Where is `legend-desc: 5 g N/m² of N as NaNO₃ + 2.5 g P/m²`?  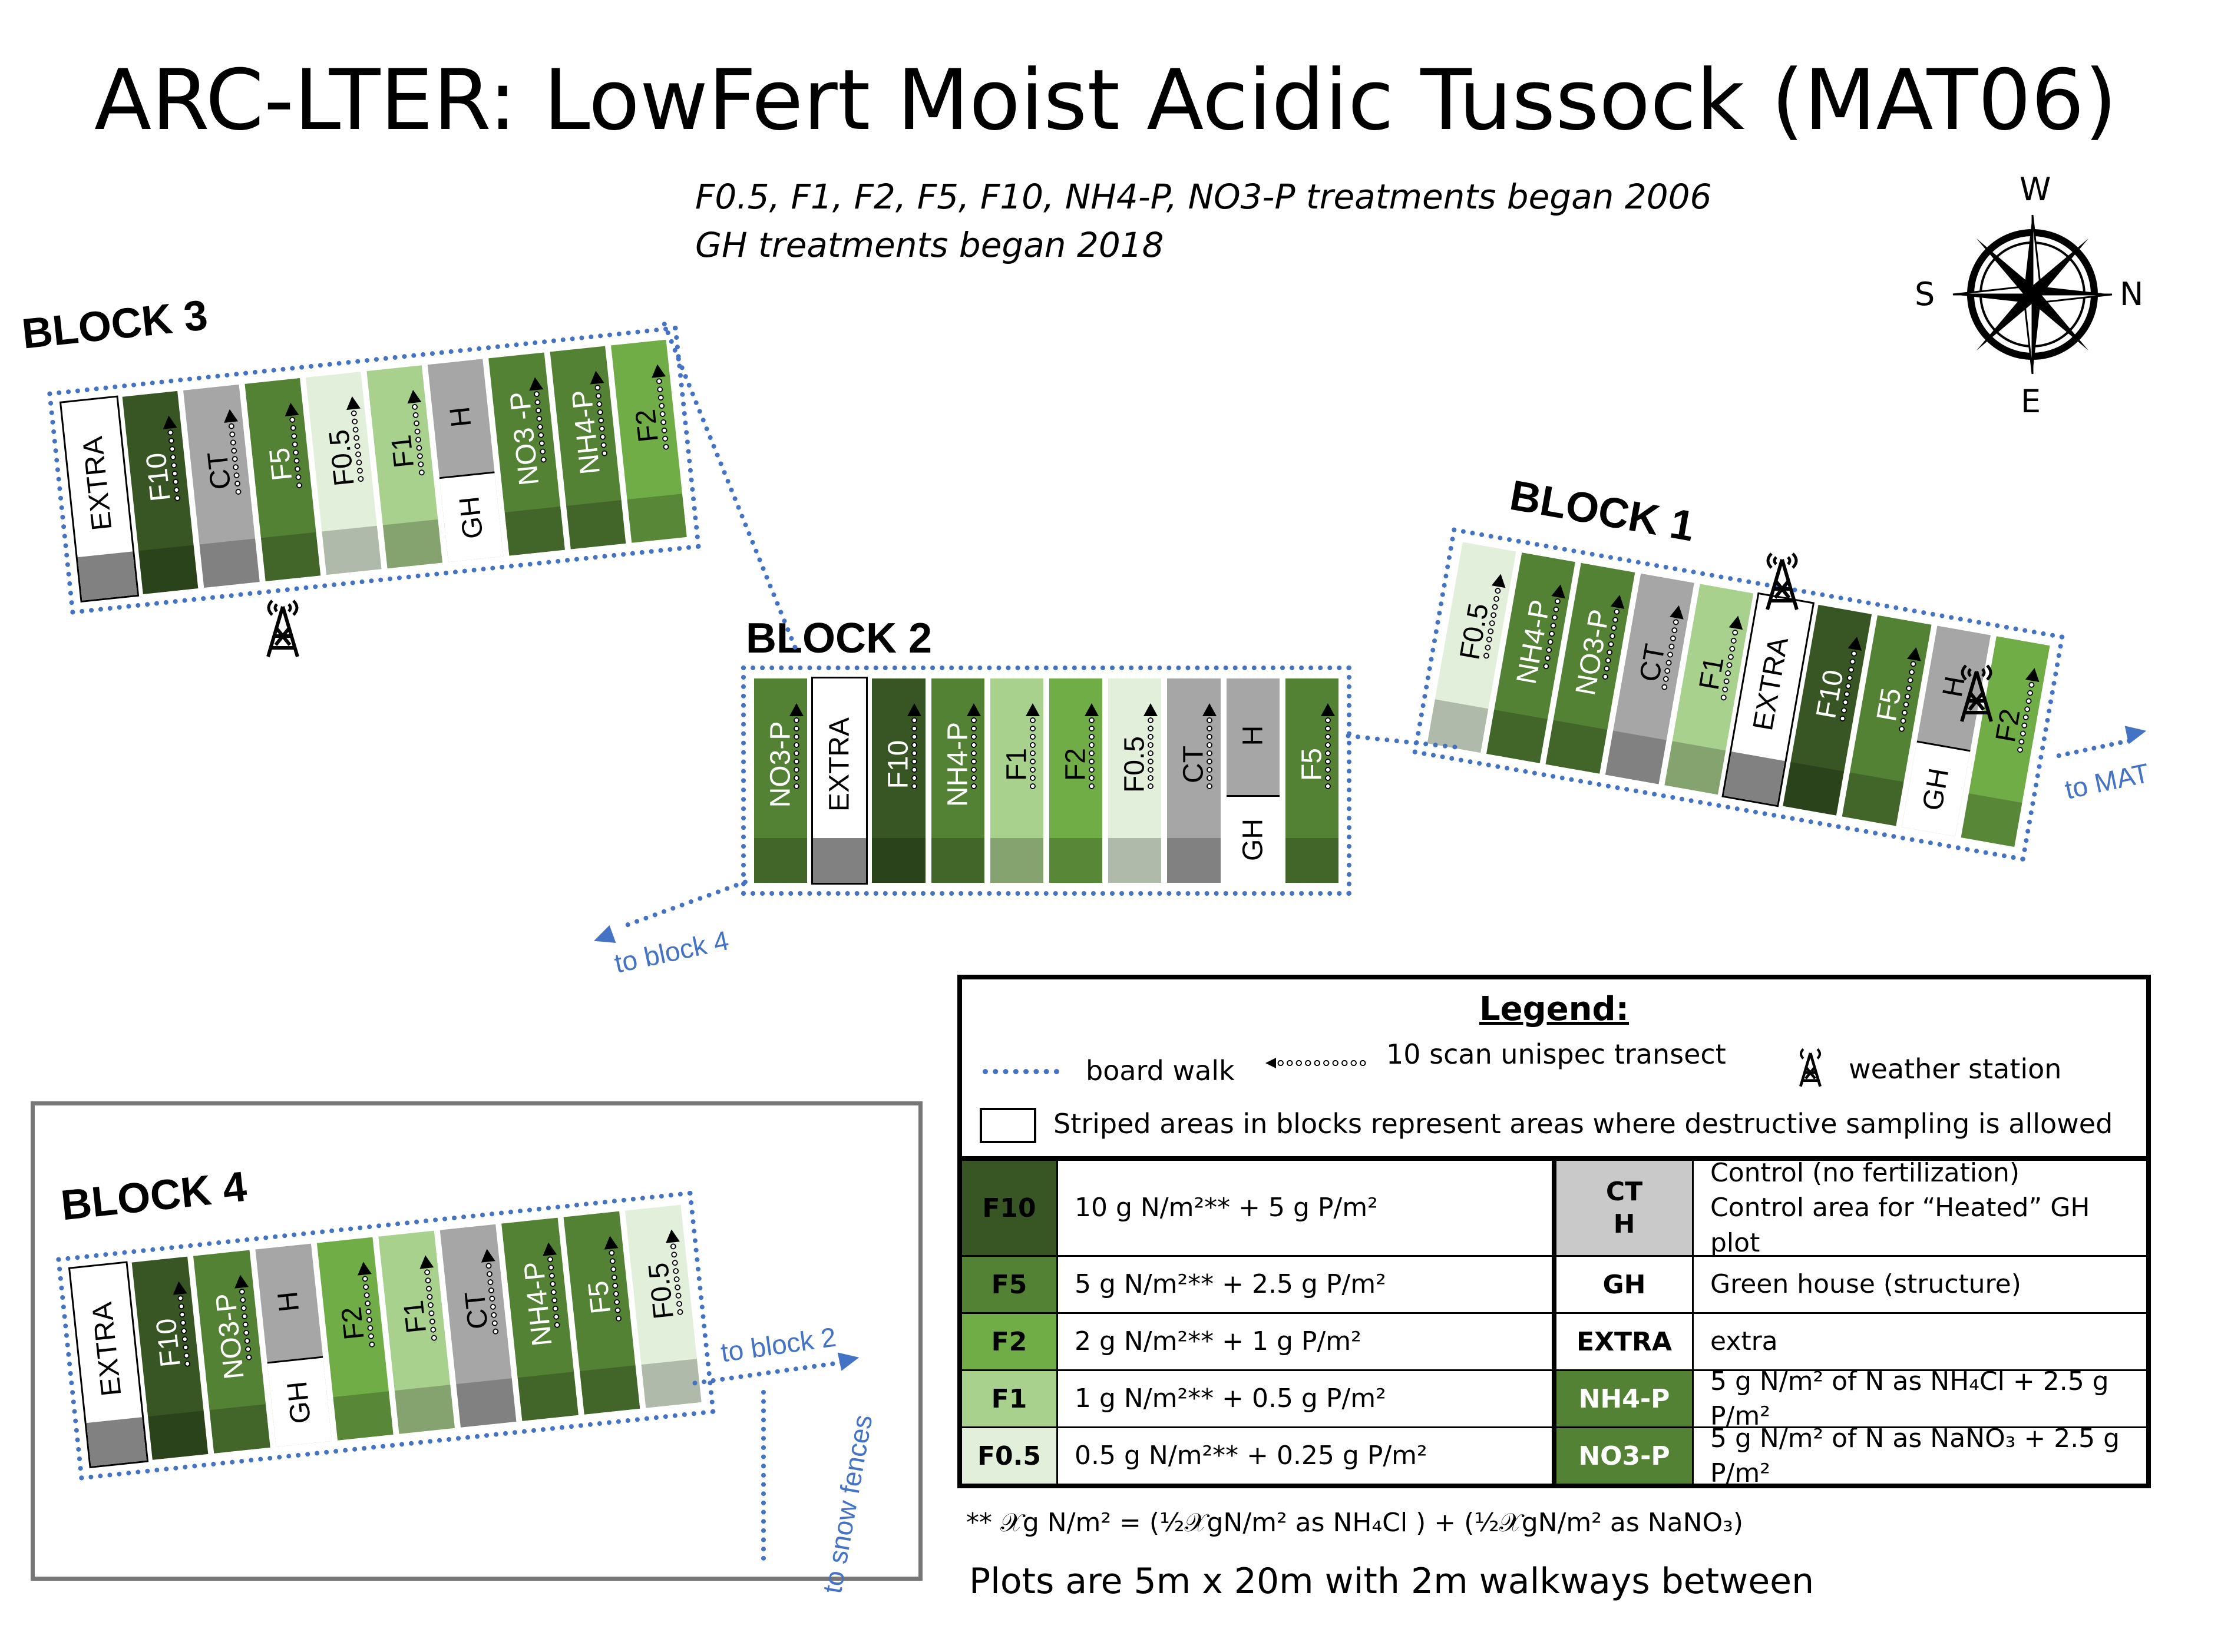 legend-desc: 5 g N/m² of N as NaNO₃ + 2.5 g P/m² is located at coordinates (1920, 1455).